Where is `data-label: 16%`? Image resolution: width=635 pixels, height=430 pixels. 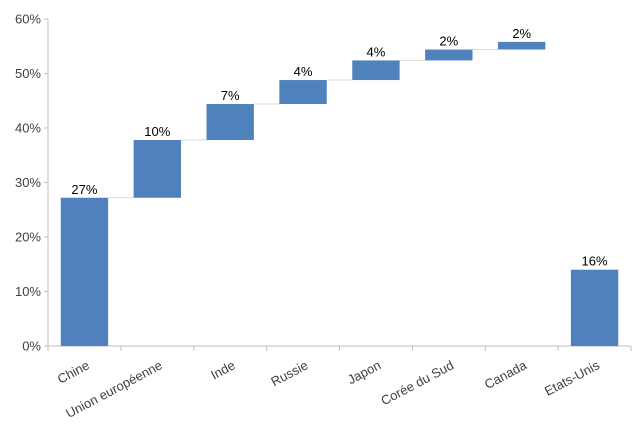 data-label: 16% is located at coordinates (595, 261).